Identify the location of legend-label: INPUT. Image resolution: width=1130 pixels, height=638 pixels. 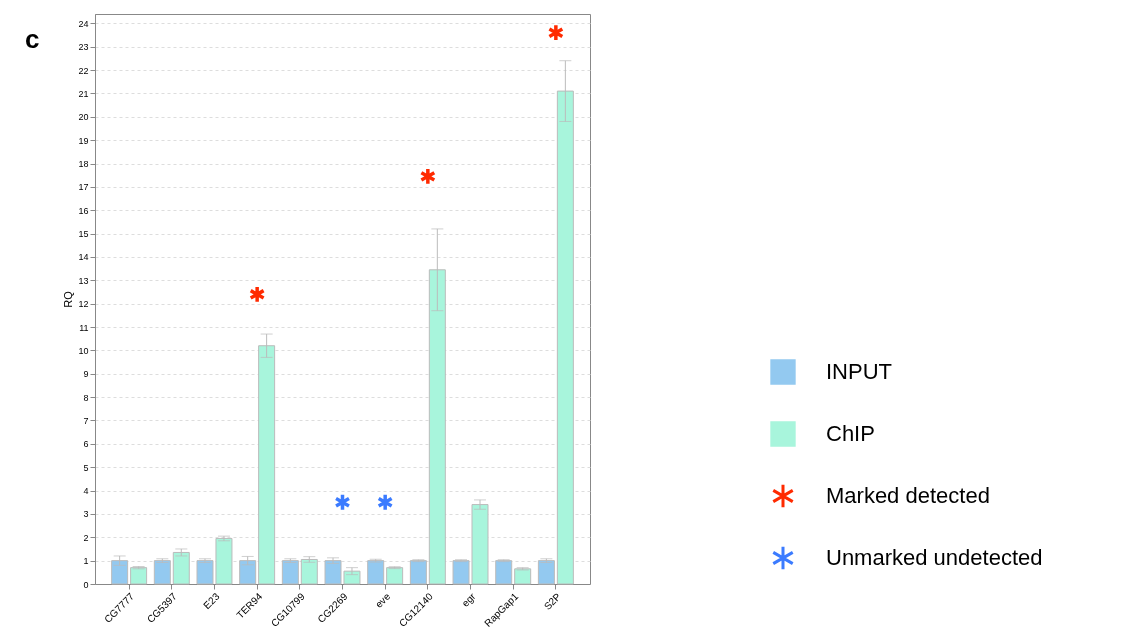
(859, 371).